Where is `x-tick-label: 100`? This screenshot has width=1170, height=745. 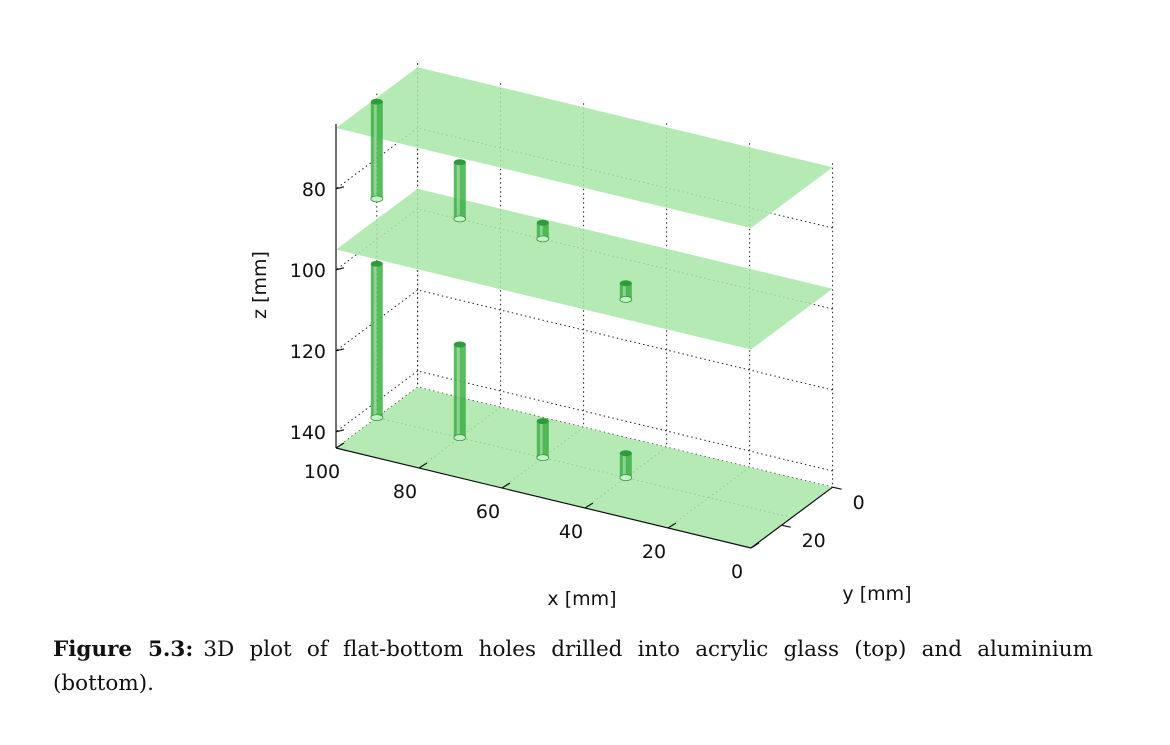
x-tick-label: 100 is located at coordinates (322, 472).